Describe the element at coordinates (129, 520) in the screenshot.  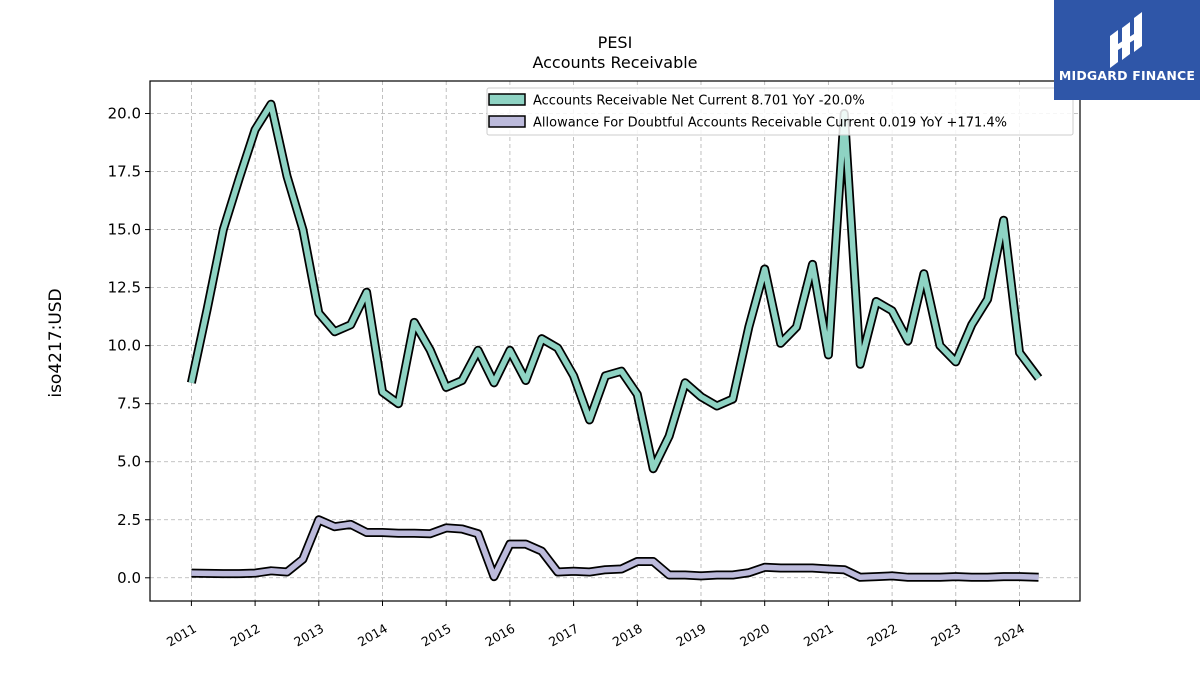
I see `y-tick-label: 2.5` at that location.